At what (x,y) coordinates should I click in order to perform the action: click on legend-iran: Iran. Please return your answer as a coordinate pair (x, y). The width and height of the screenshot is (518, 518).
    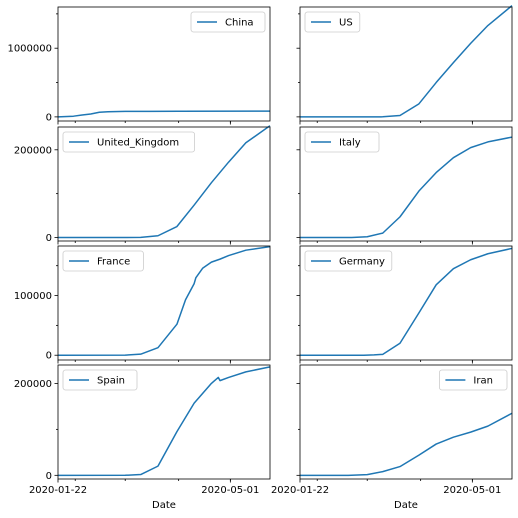
    Looking at the image, I should click on (473, 380).